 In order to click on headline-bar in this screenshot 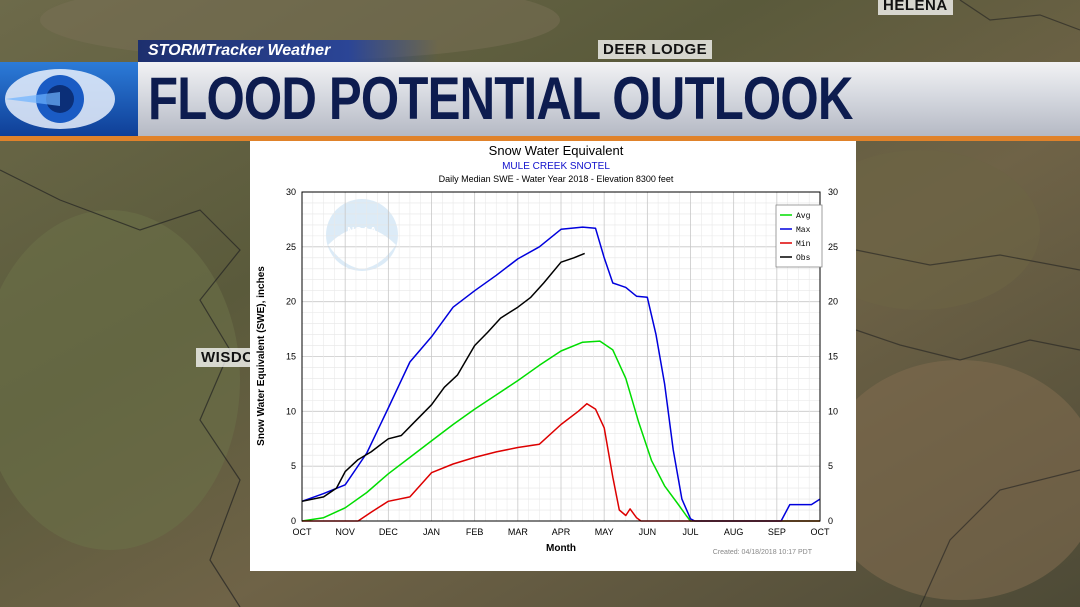, I will do `click(540, 99)`.